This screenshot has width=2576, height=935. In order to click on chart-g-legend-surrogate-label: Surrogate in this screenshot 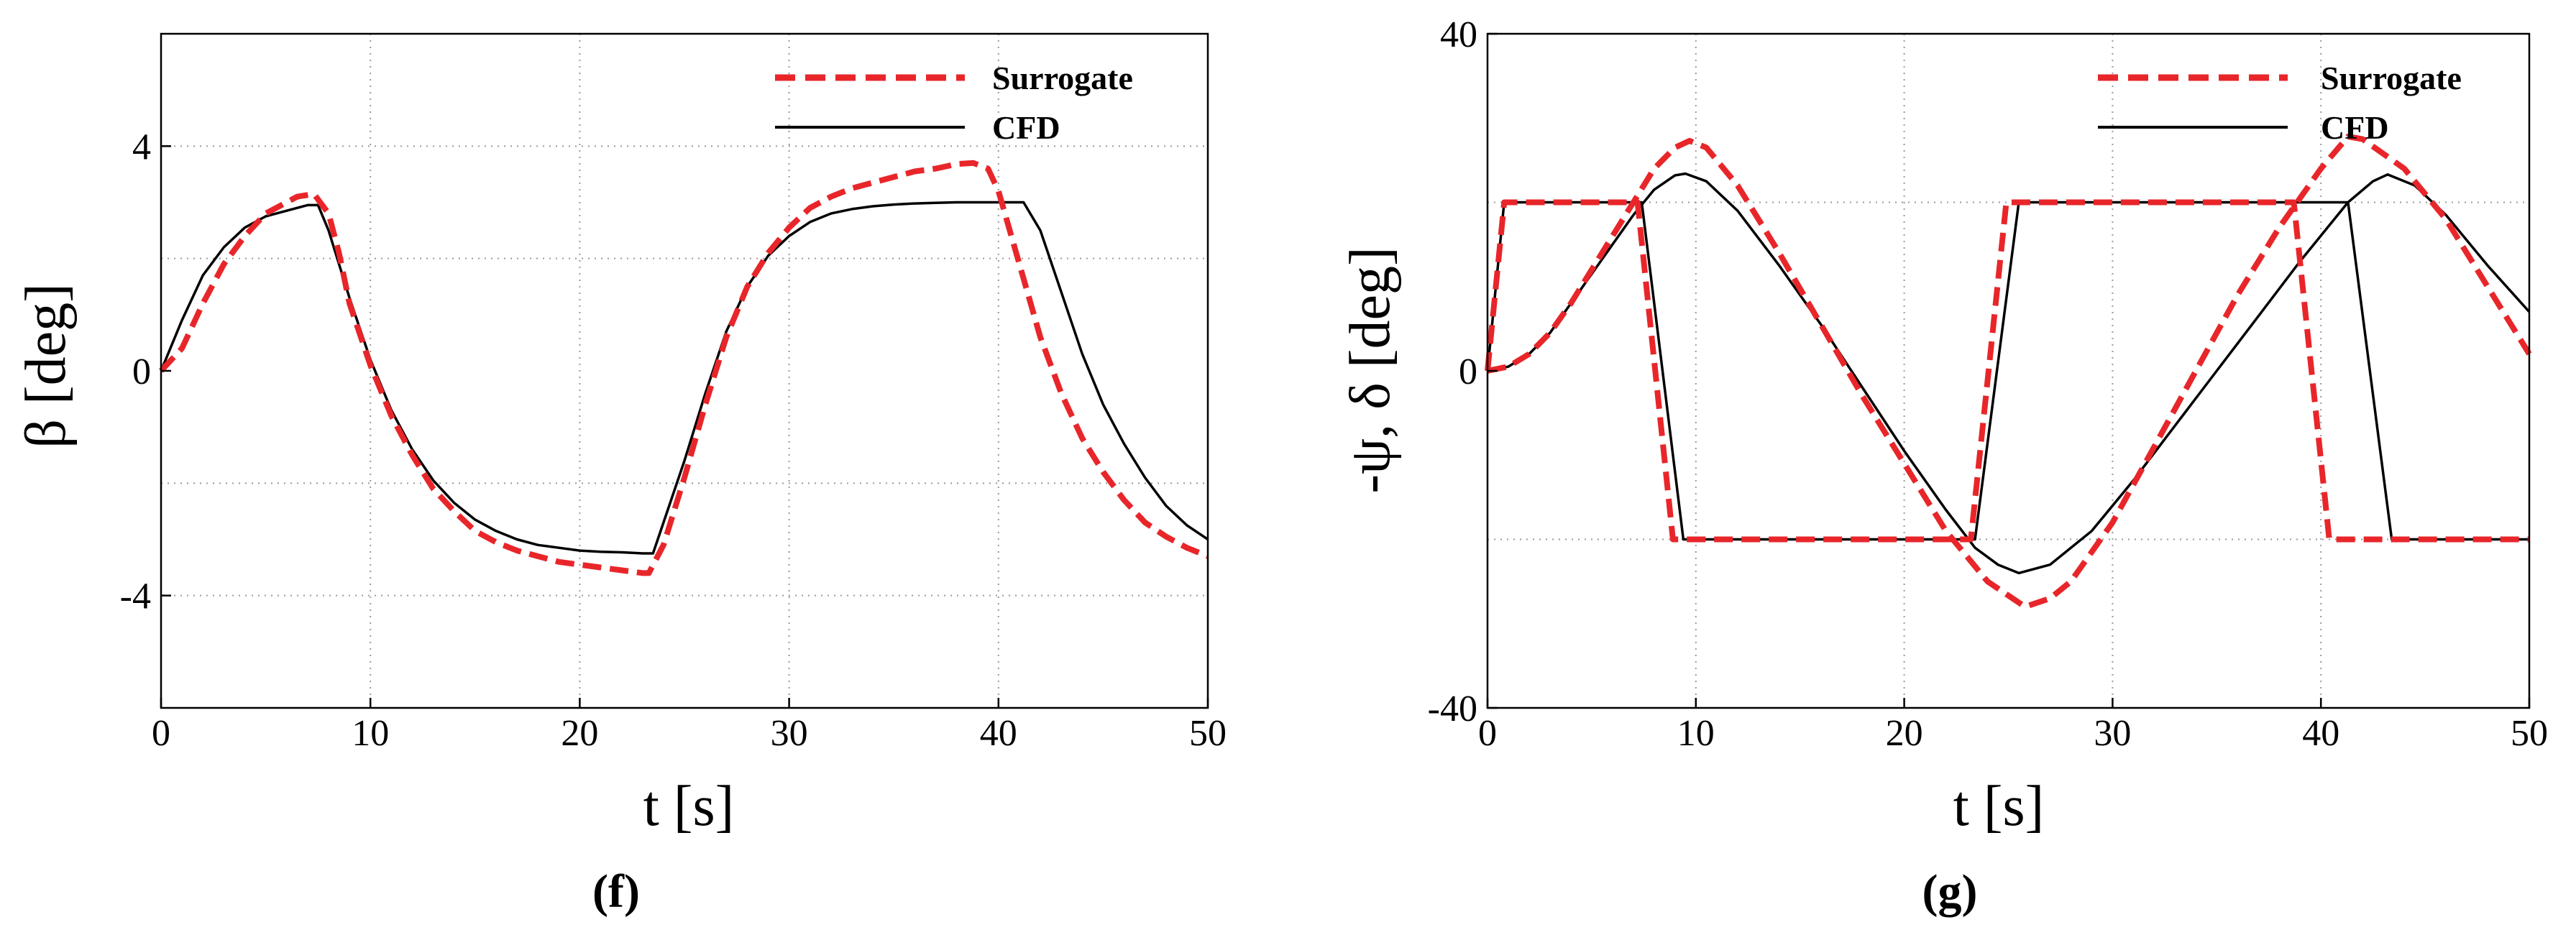, I will do `click(2391, 78)`.